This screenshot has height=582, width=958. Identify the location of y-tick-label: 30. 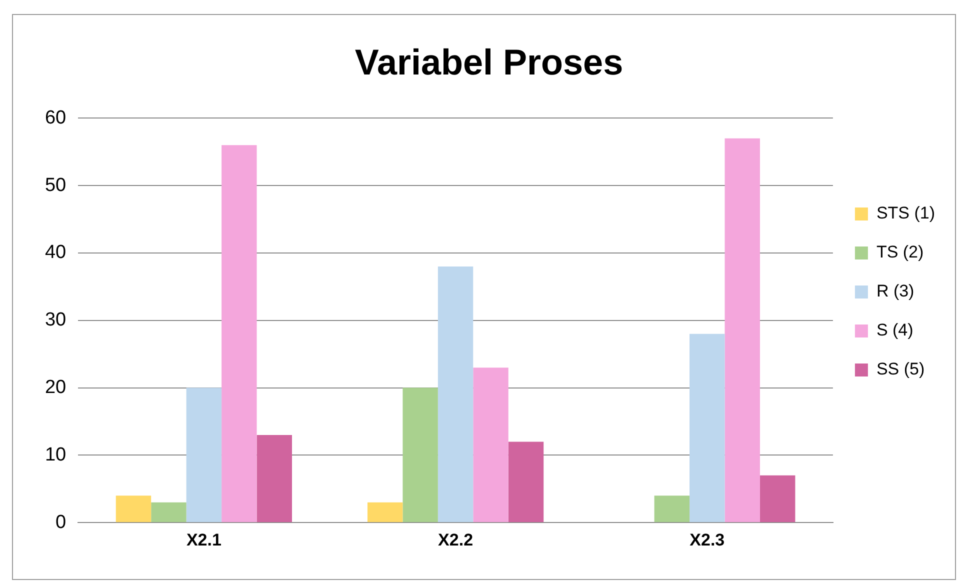
(55, 320).